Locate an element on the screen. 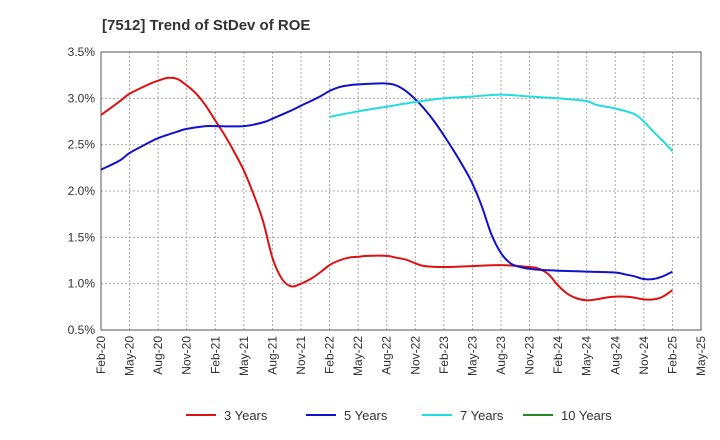 Image resolution: width=720 pixels, height=440 pixels. x-tick-label: May-25 is located at coordinates (701, 356).